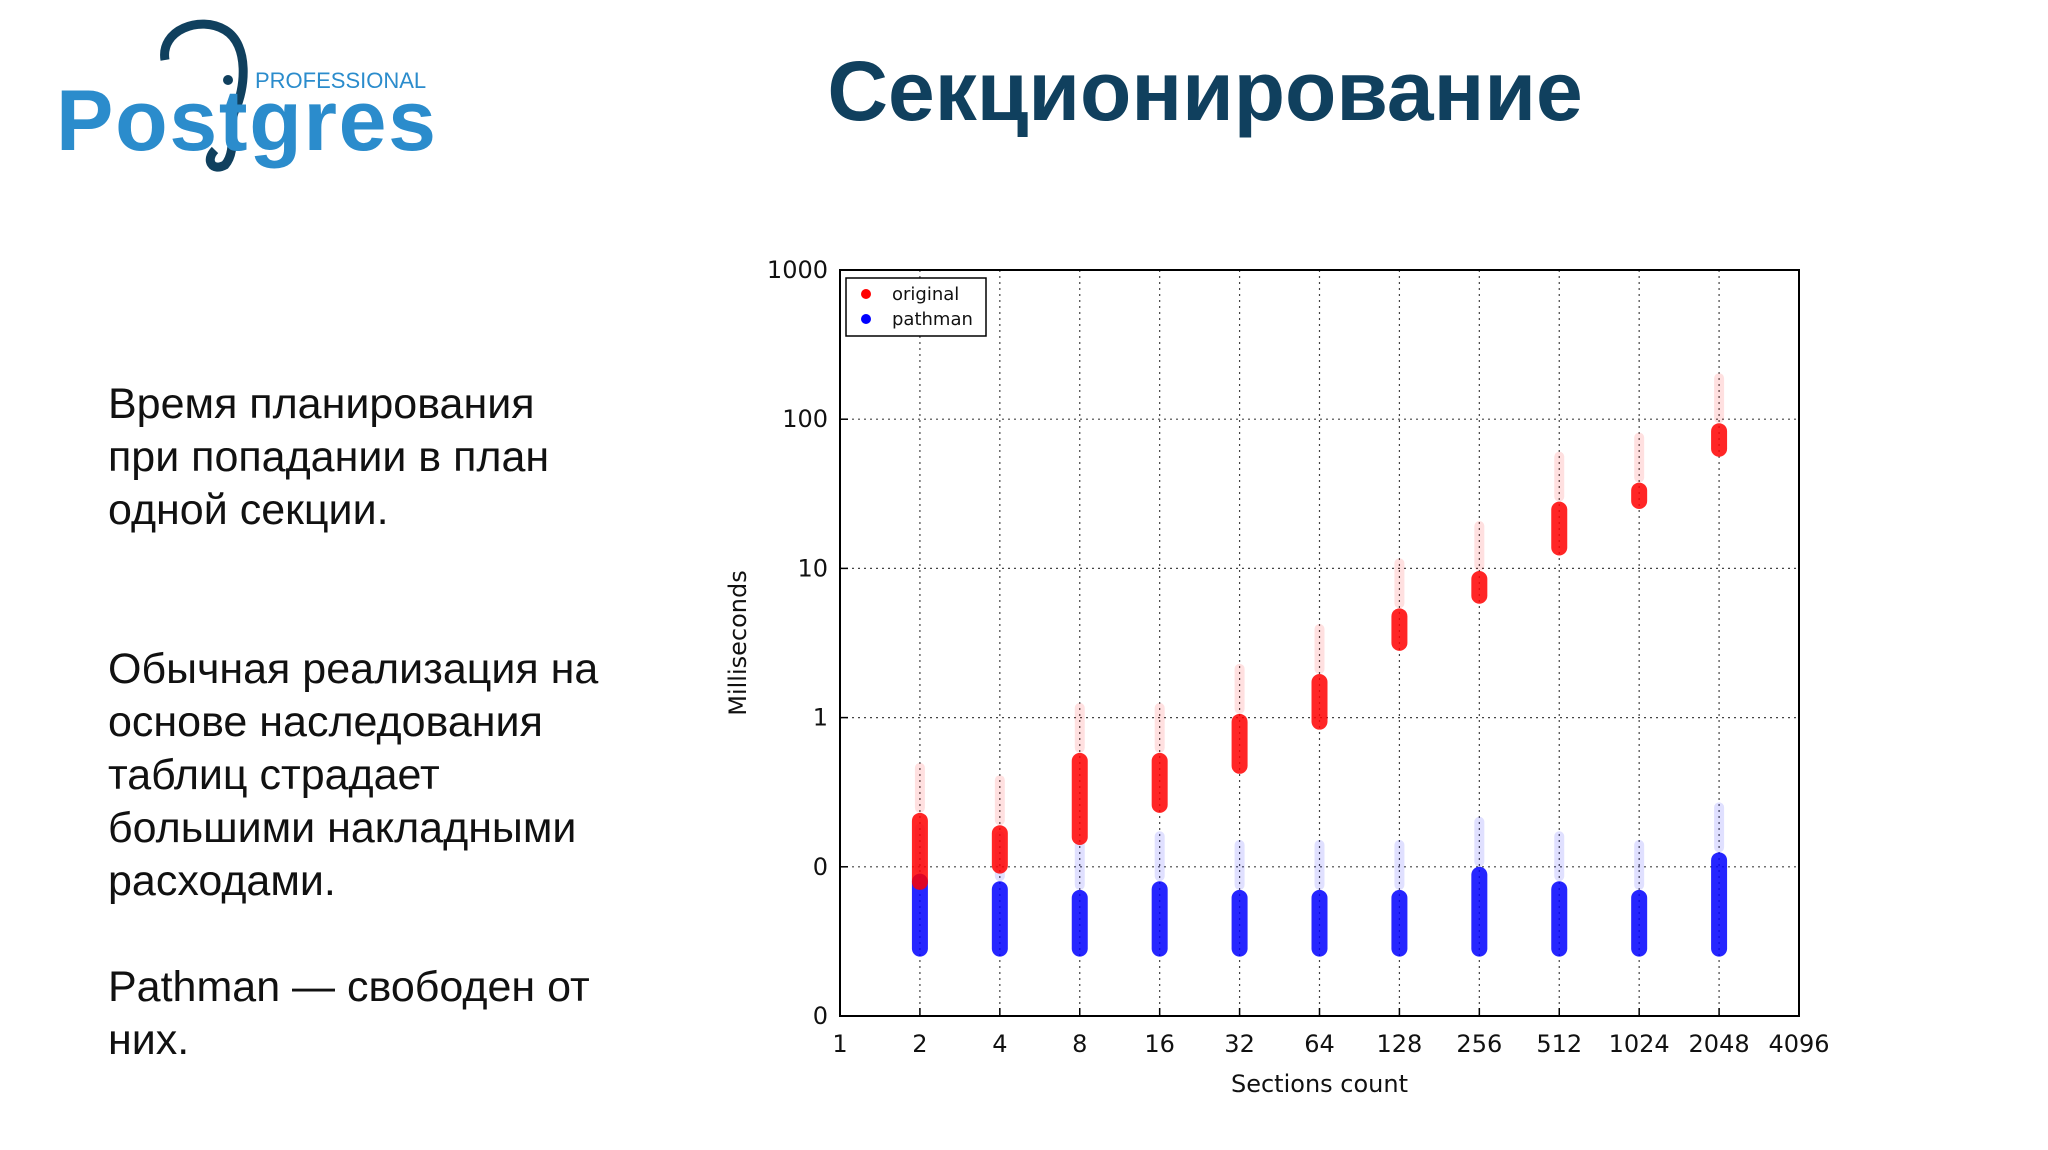 Image resolution: width=2048 pixels, height=1150 pixels. I want to click on x-tick-label: 1024, so click(1639, 1044).